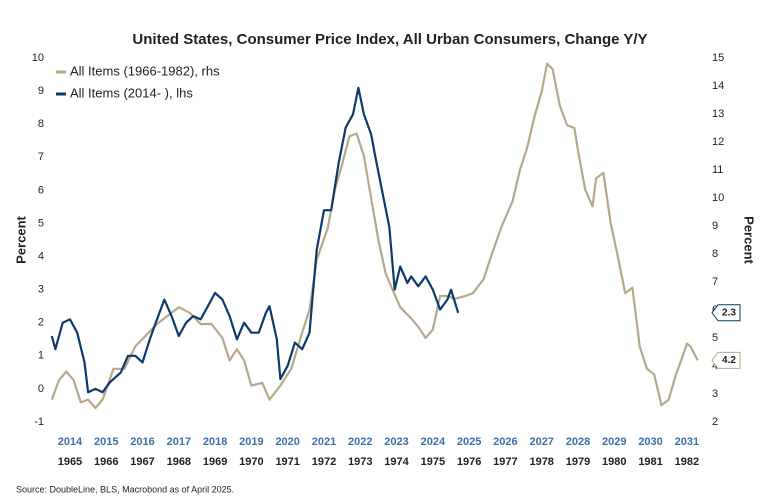  What do you see at coordinates (287, 462) in the screenshot?
I see `x2-tick-label: 1971` at bounding box center [287, 462].